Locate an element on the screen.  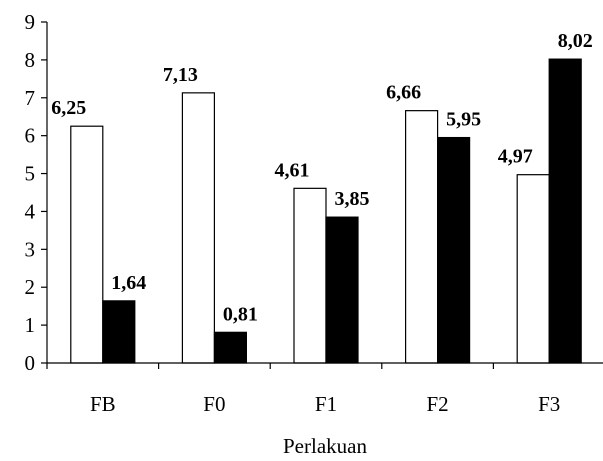
value-label-series2-f3: 8,02 is located at coordinates (575, 41).